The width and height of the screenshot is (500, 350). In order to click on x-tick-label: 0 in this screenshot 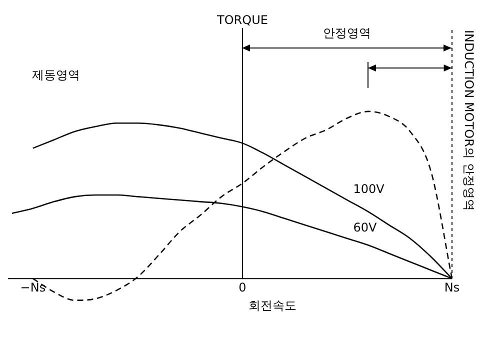, I will do `click(242, 287)`.